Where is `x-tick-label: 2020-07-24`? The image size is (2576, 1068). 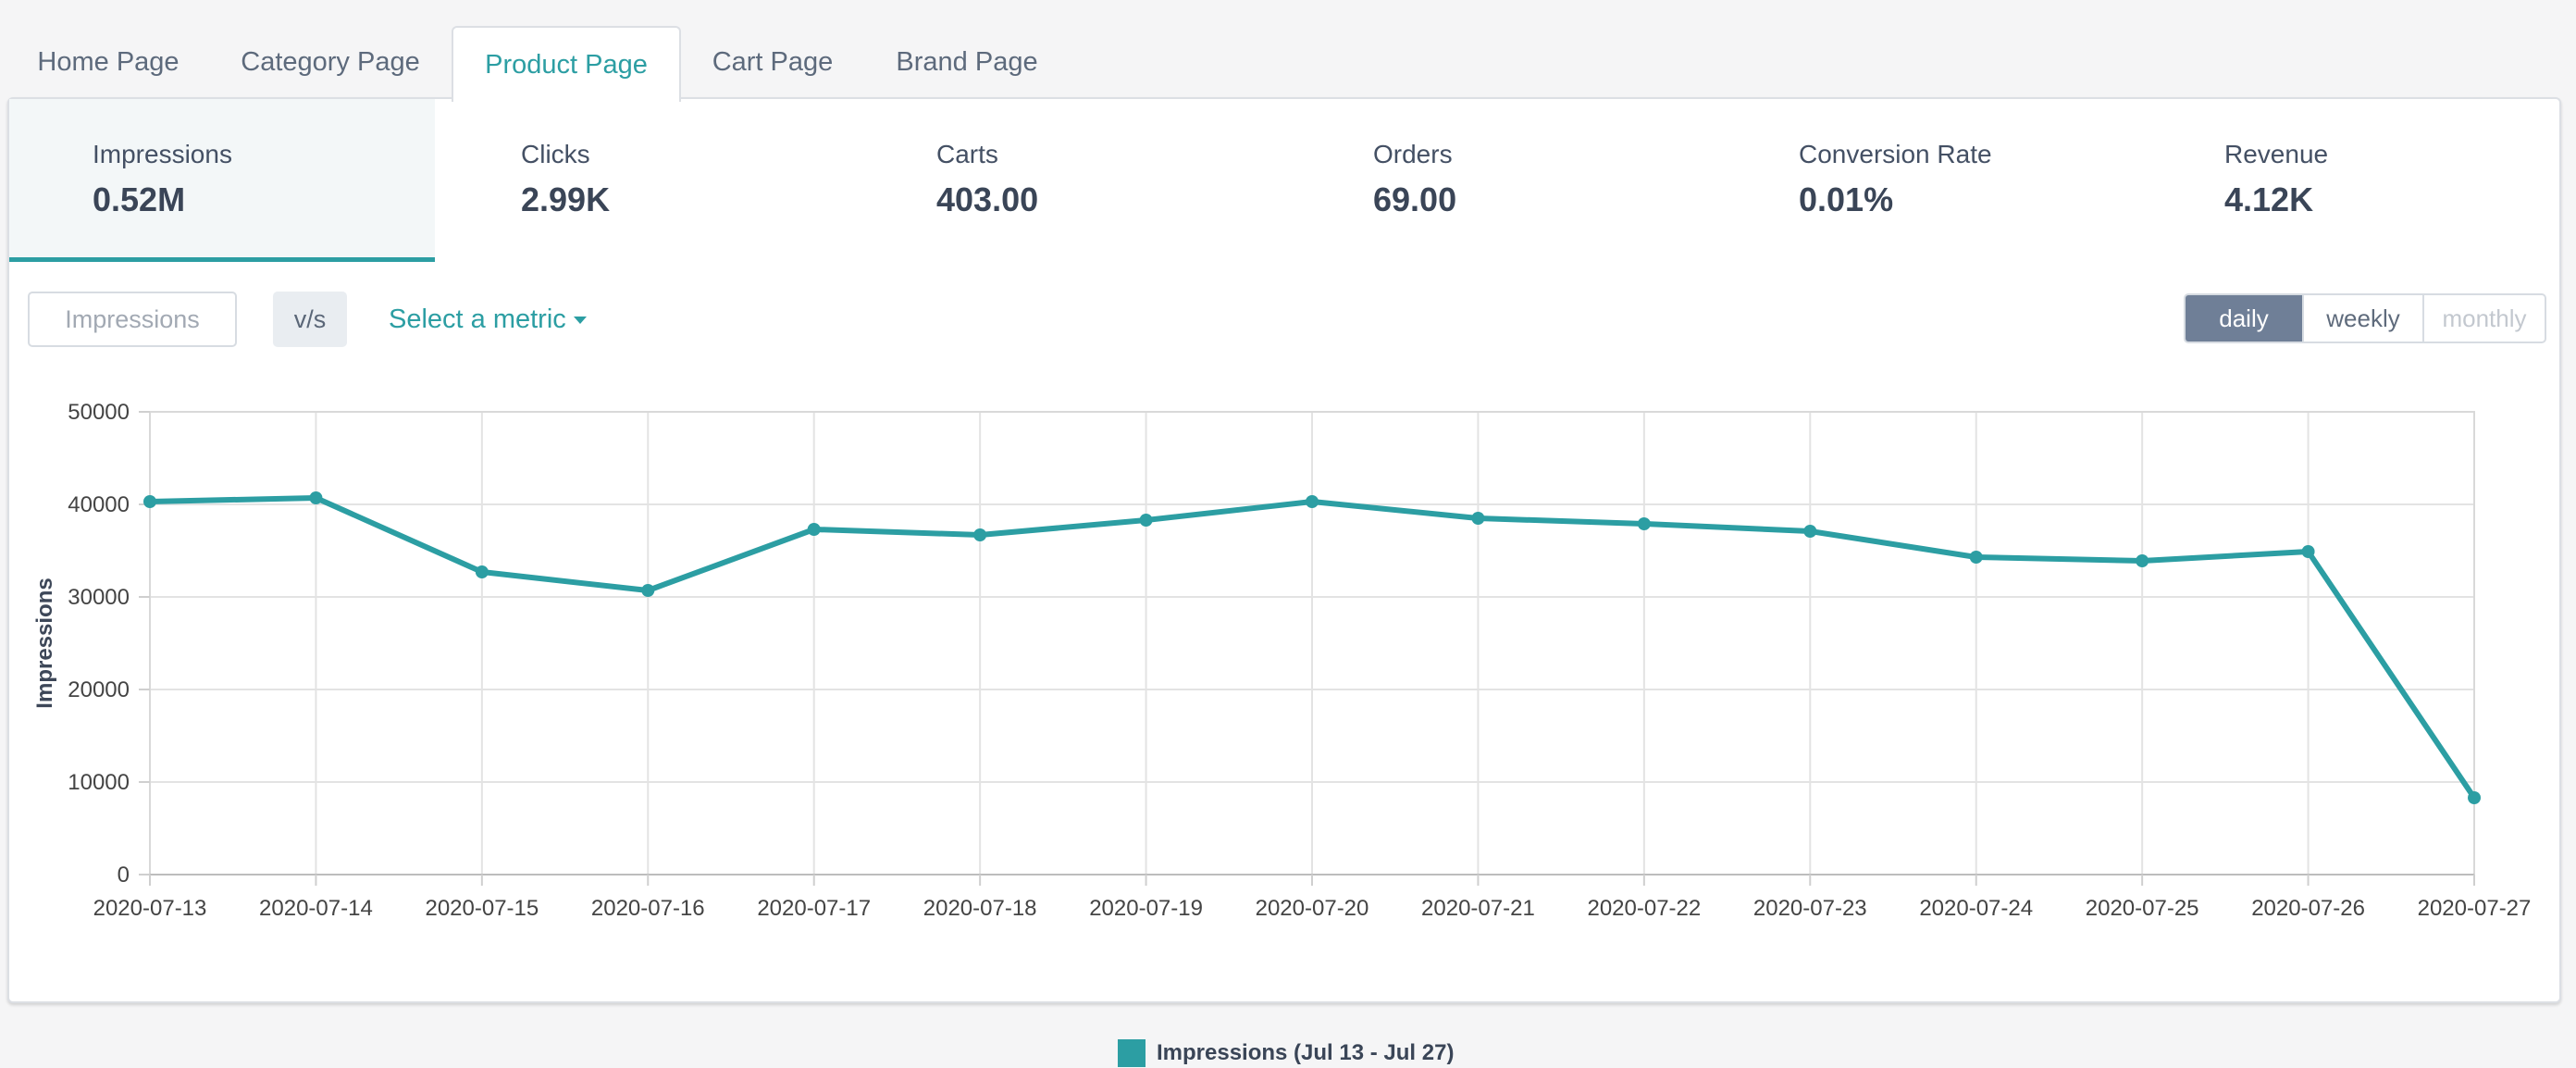
x-tick-label: 2020-07-24 is located at coordinates (1976, 908).